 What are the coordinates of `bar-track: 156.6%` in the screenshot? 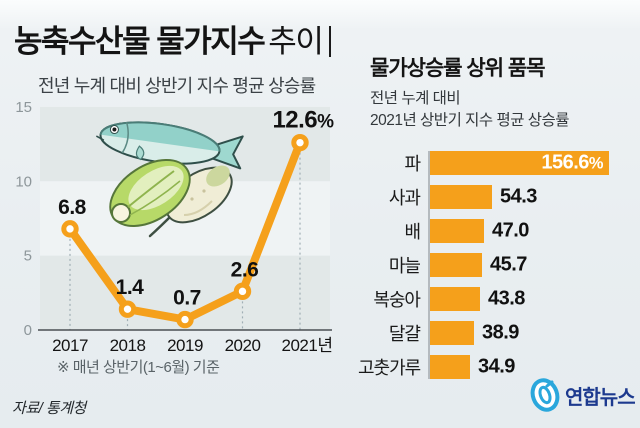 It's located at (534, 163).